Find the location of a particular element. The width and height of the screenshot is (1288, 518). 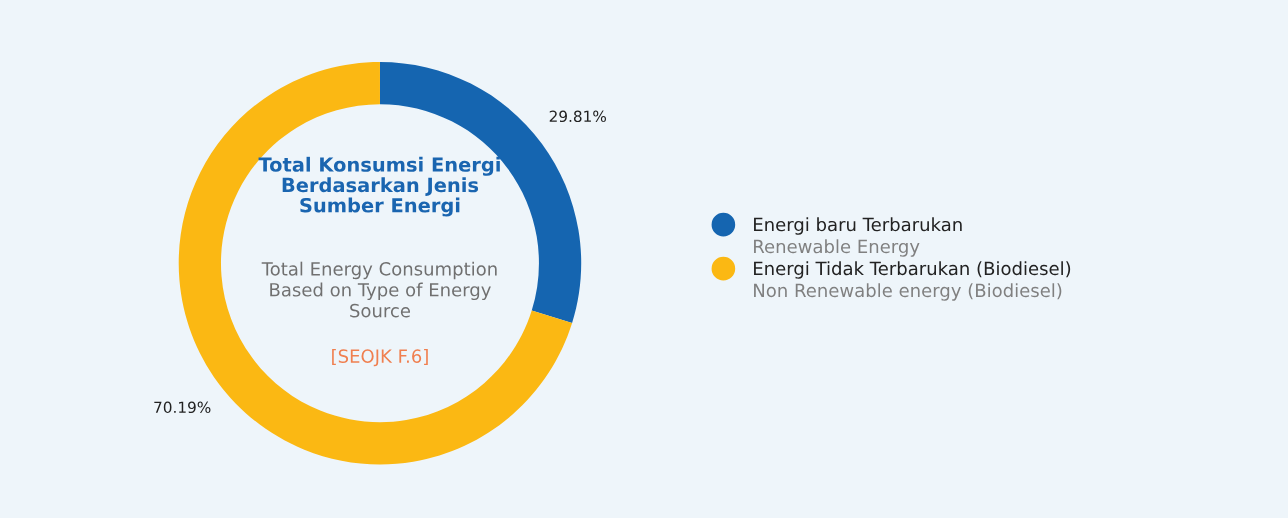

data-label: 29.81% is located at coordinates (578, 116).